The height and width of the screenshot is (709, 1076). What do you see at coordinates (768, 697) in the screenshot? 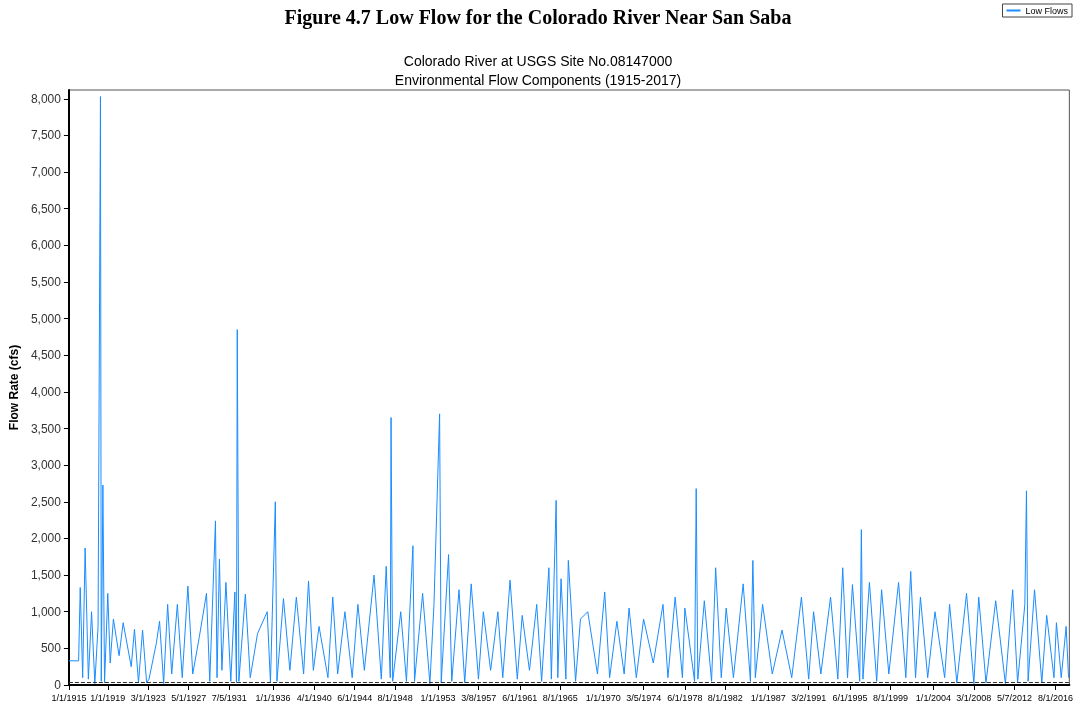
I see `x-tick-label: 1/1/1987` at bounding box center [768, 697].